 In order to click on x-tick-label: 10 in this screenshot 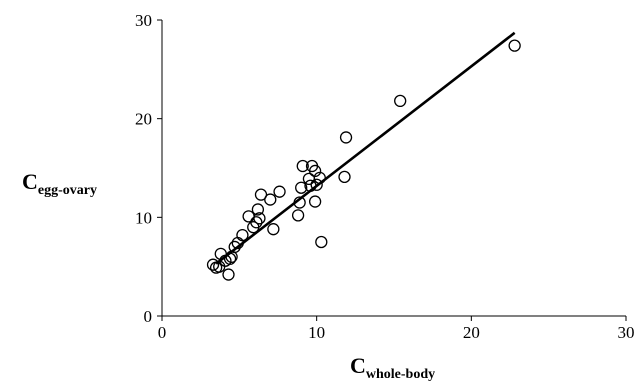, I will do `click(316, 332)`.